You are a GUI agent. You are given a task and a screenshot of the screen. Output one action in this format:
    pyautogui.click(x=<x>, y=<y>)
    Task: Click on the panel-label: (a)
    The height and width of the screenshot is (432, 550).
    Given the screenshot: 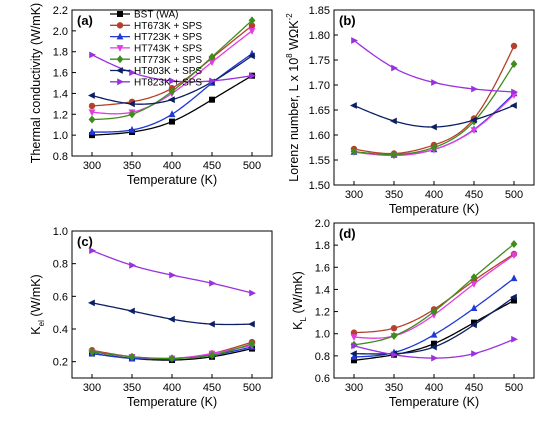 What is the action you would take?
    pyautogui.click(x=85, y=20)
    